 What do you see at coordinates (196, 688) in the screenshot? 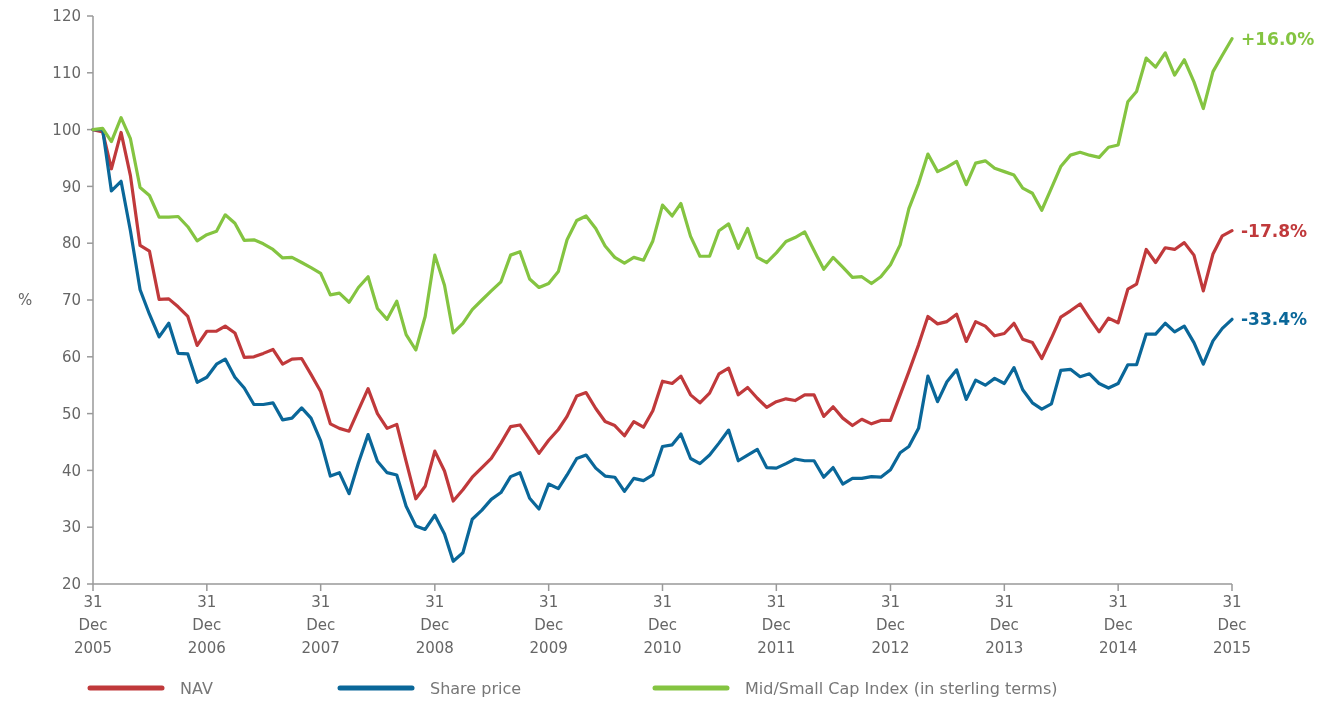
I see `legend-label: NAV` at bounding box center [196, 688].